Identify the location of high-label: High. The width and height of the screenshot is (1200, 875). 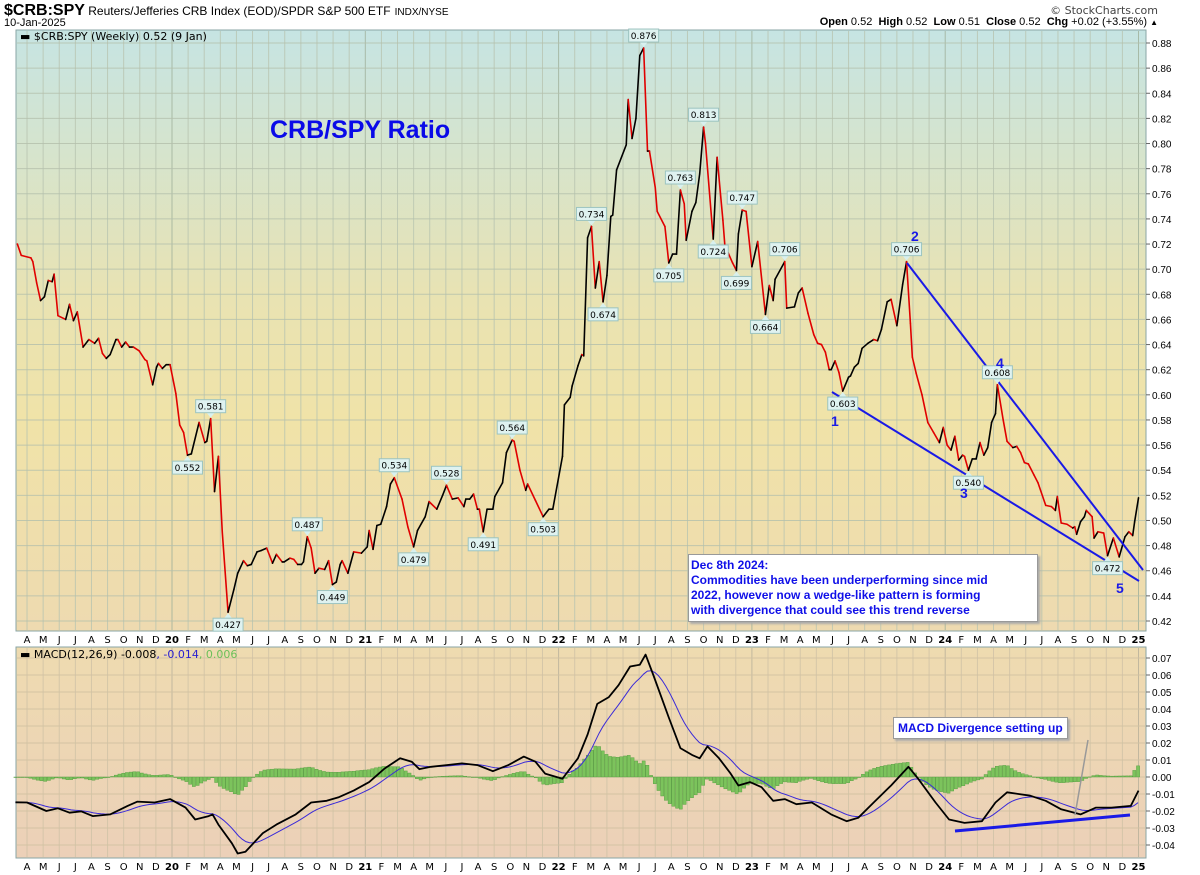
(890, 22).